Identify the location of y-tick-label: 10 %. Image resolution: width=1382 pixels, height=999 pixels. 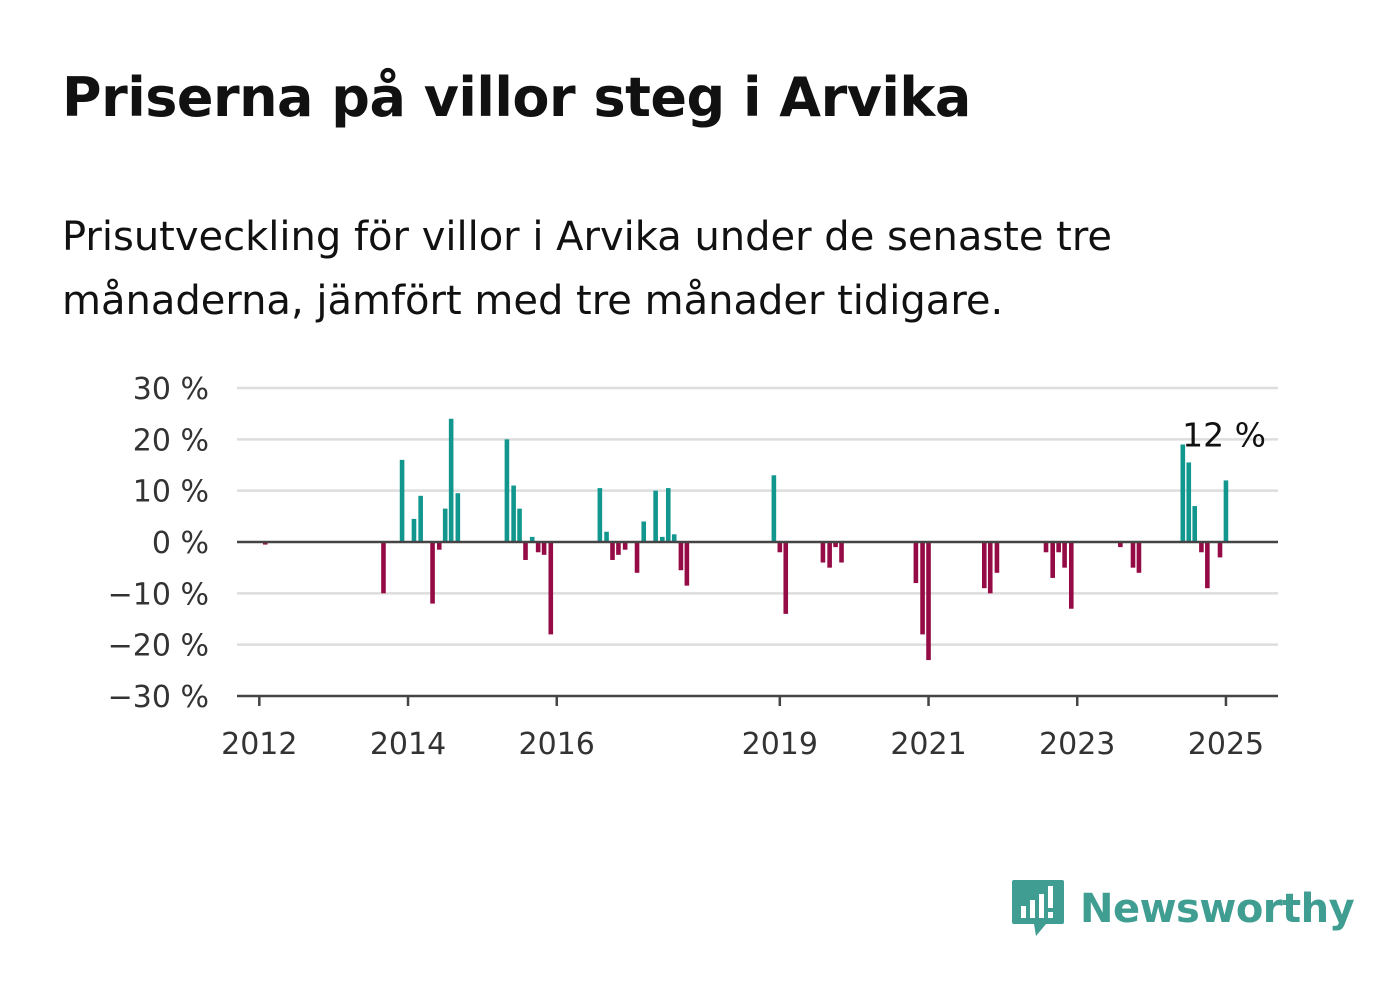
(171, 492).